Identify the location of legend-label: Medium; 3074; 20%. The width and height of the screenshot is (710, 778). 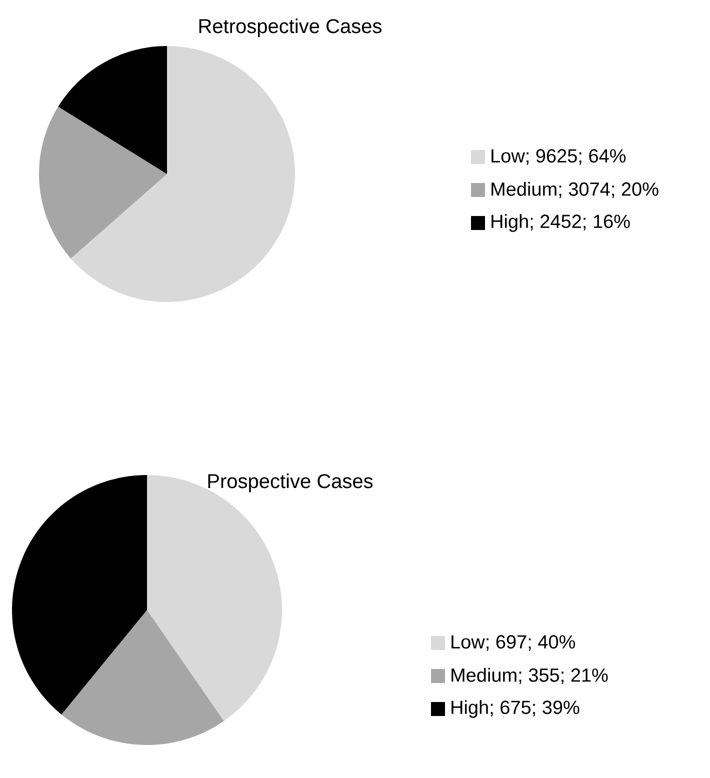
(575, 190).